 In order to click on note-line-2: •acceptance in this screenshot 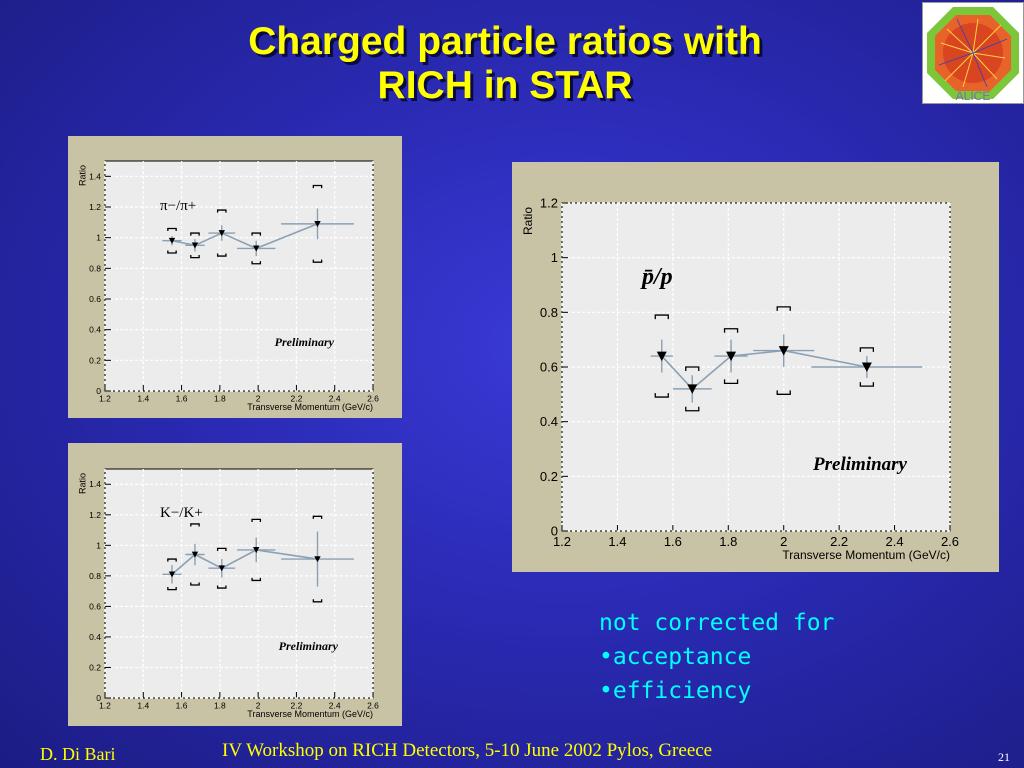, I will do `click(675, 657)`.